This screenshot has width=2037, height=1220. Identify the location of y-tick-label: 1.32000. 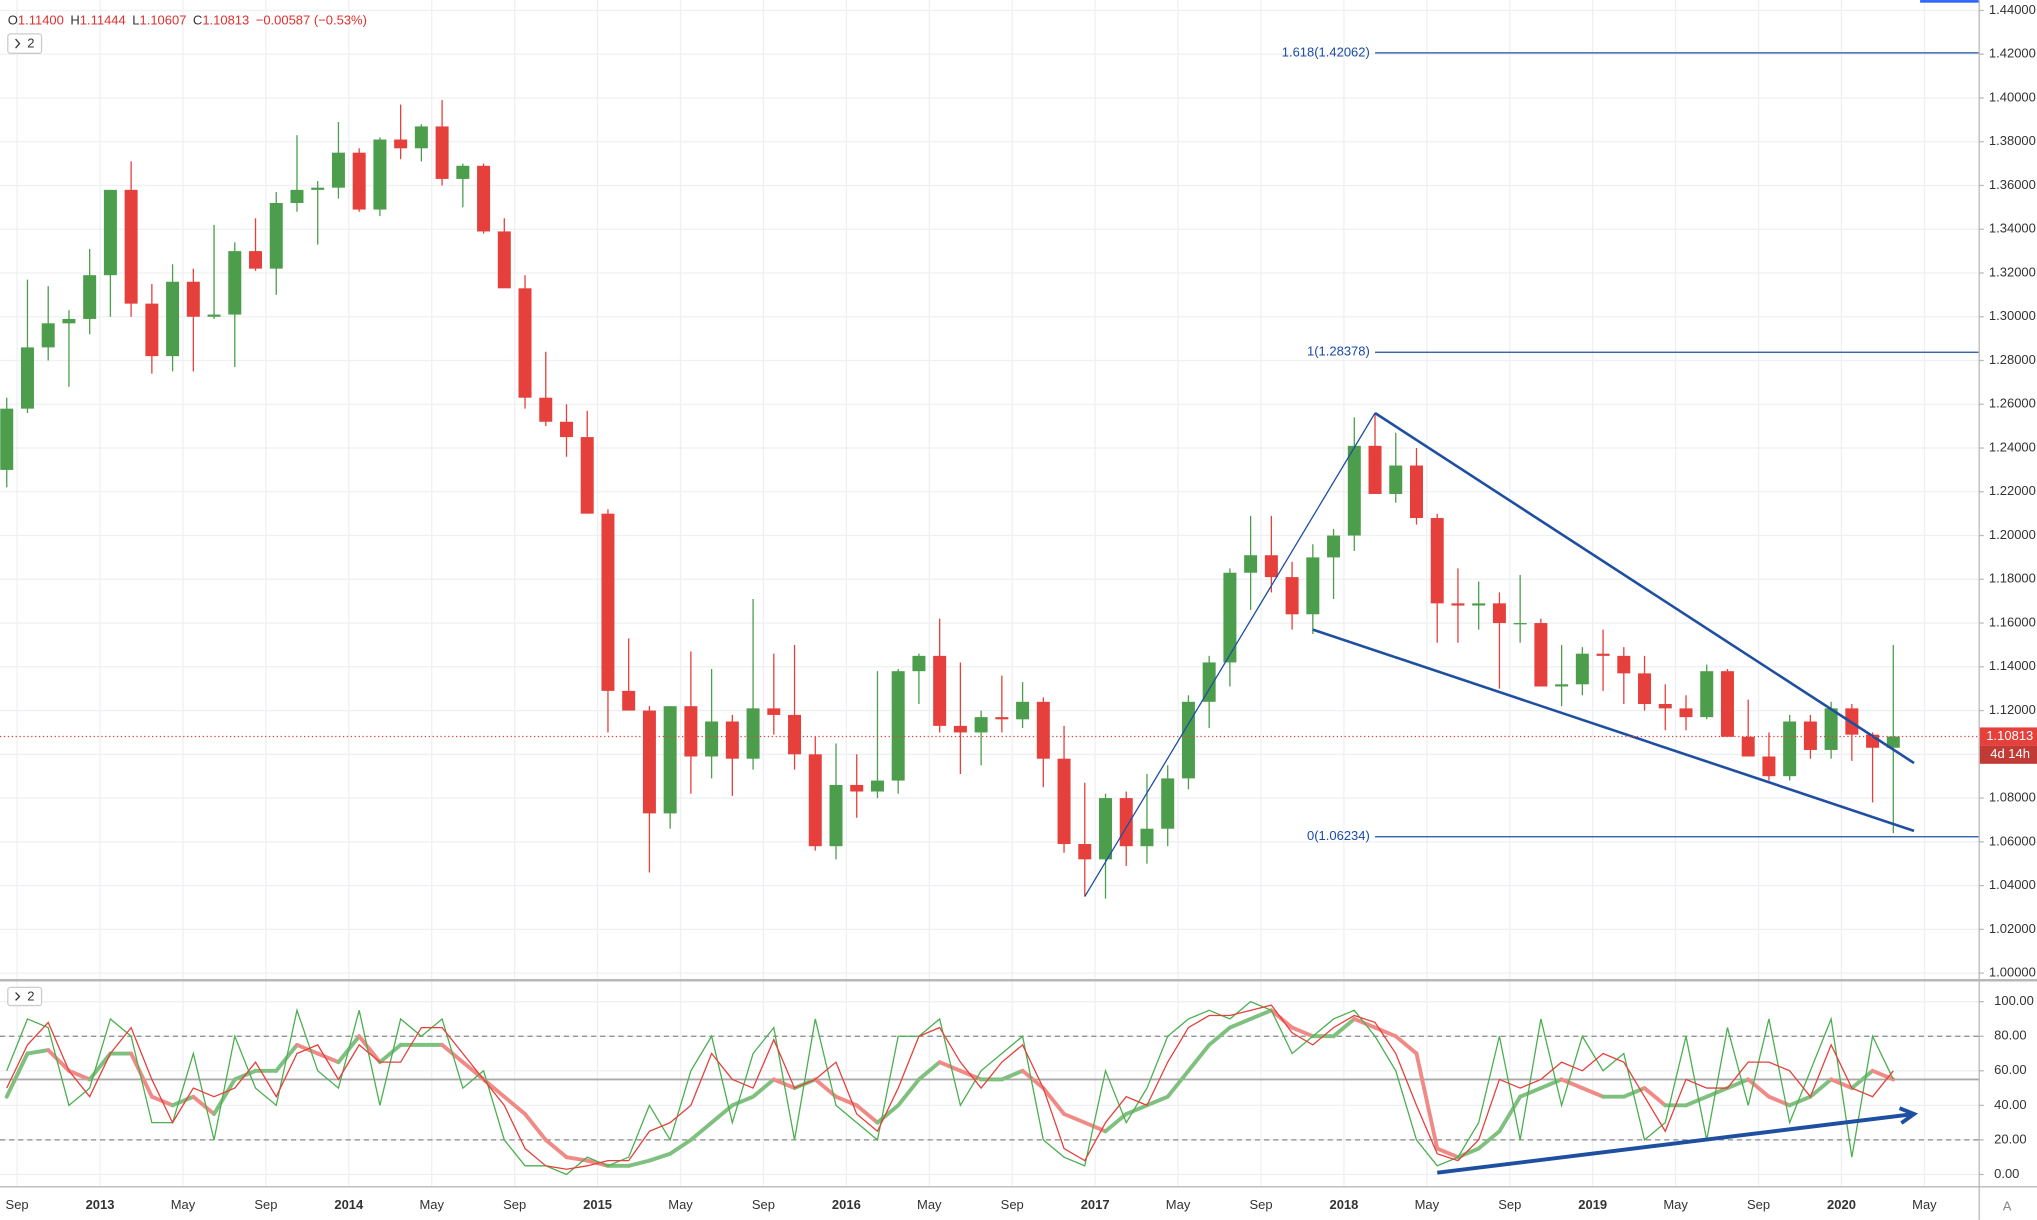
(2012, 271).